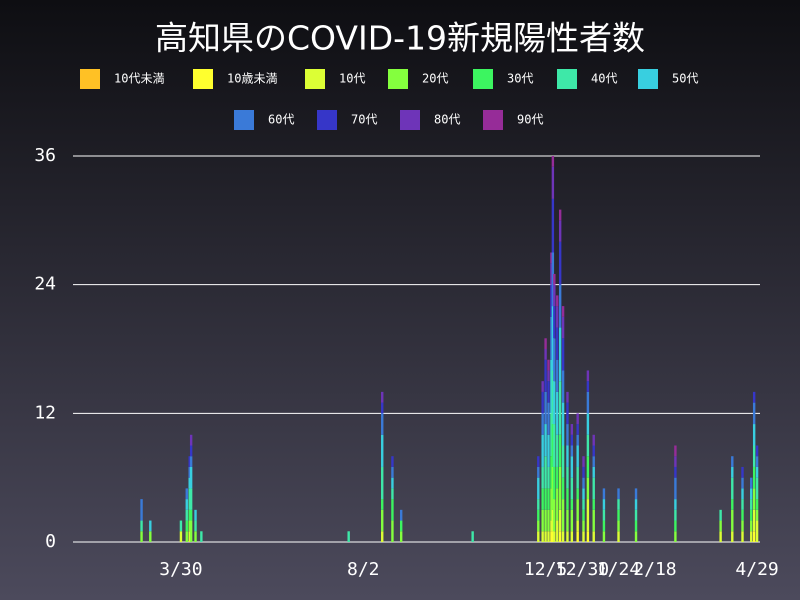  What do you see at coordinates (45, 155) in the screenshot?
I see `y-tick-label: 36` at bounding box center [45, 155].